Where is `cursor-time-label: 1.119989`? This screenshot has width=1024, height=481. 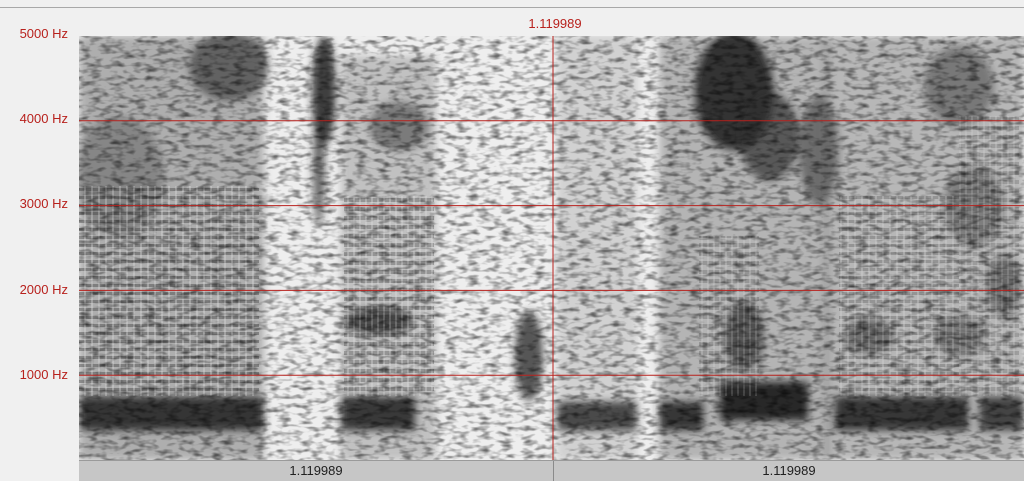 cursor-time-label: 1.119989 is located at coordinates (555, 23).